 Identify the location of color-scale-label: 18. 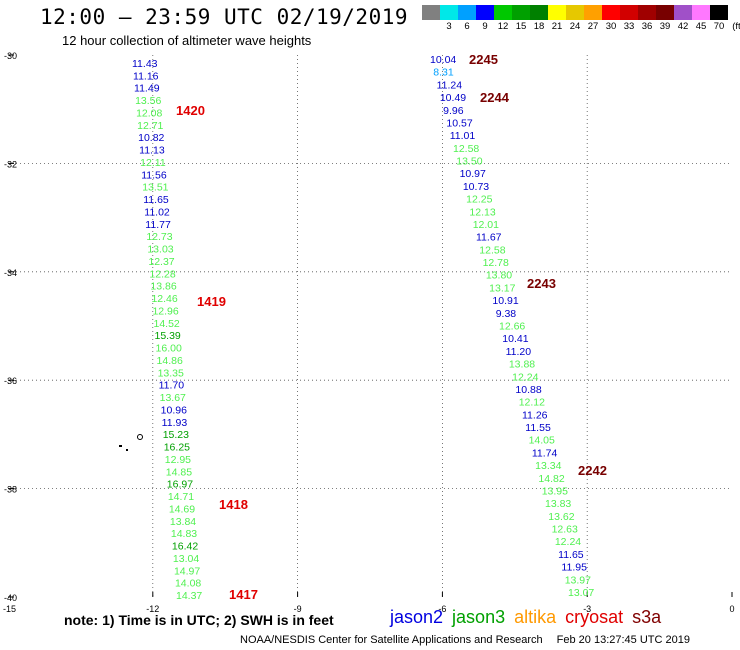
(539, 26).